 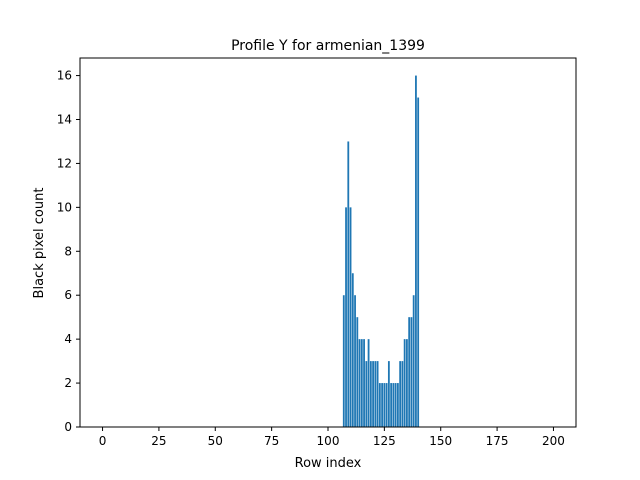 What do you see at coordinates (328, 441) in the screenshot?
I see `x-tick-label: 100` at bounding box center [328, 441].